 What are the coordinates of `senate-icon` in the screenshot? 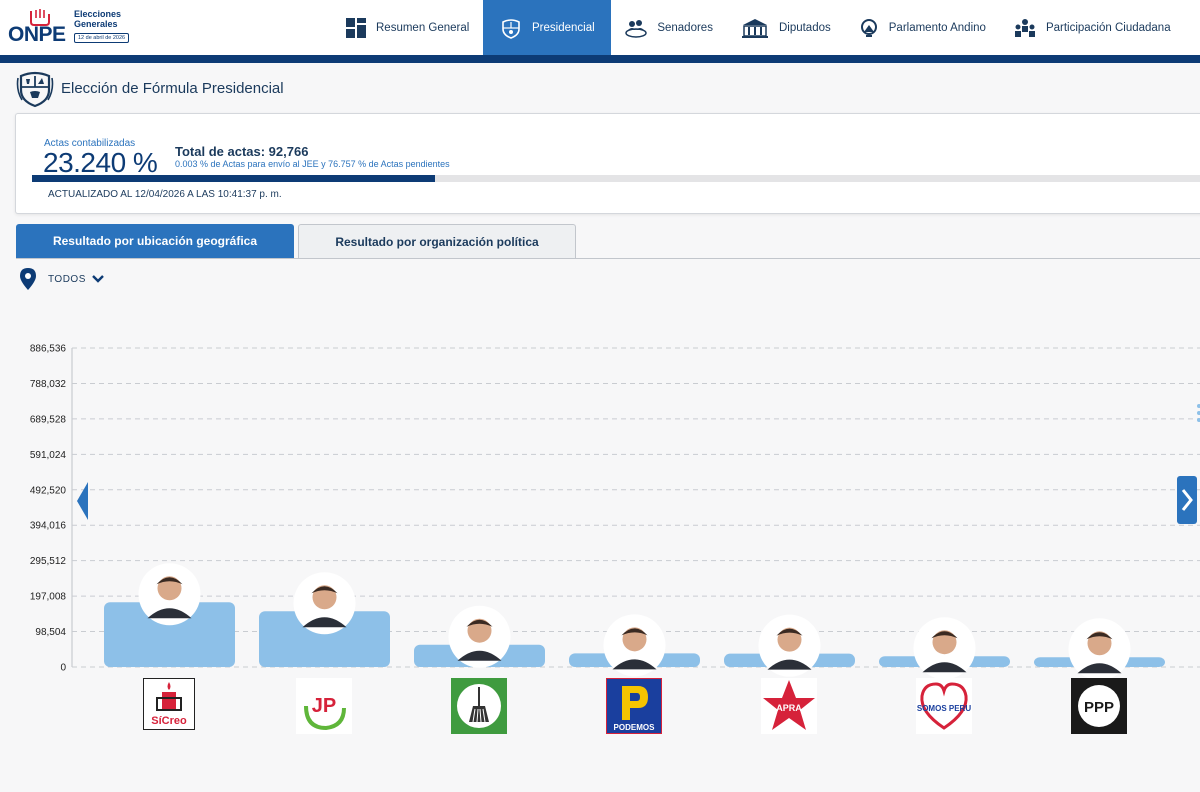 It's located at (636, 28).